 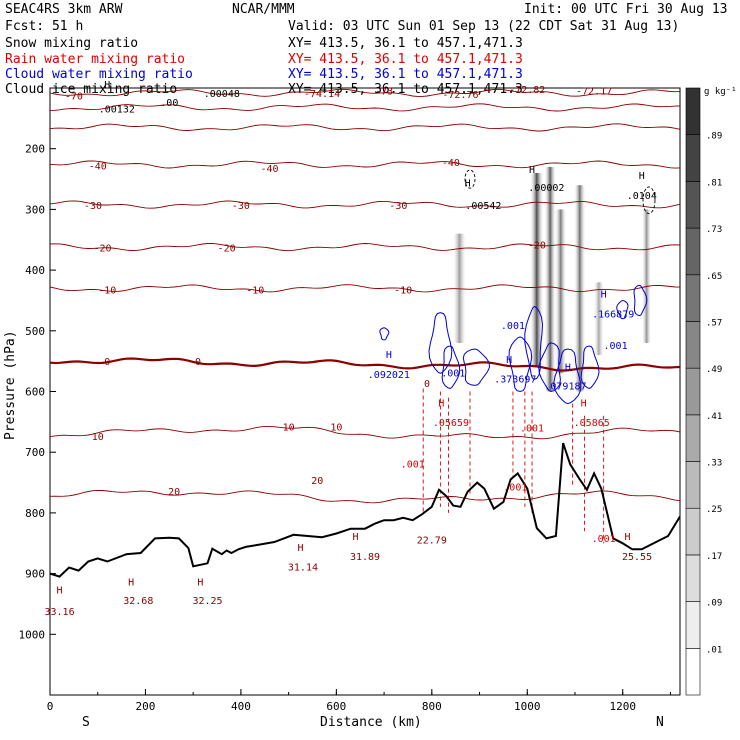 I want to click on x-tick-label: 200, so click(x=146, y=706).